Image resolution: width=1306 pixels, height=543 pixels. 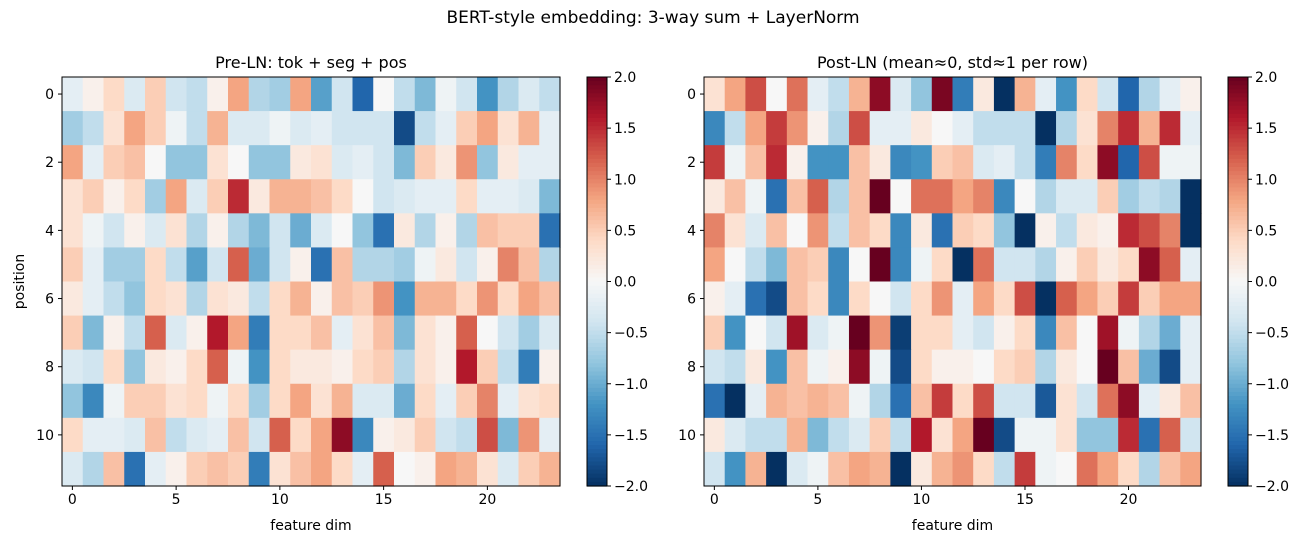 What do you see at coordinates (1025, 500) in the screenshot?
I see `chart2-x-tick-label: 15` at bounding box center [1025, 500].